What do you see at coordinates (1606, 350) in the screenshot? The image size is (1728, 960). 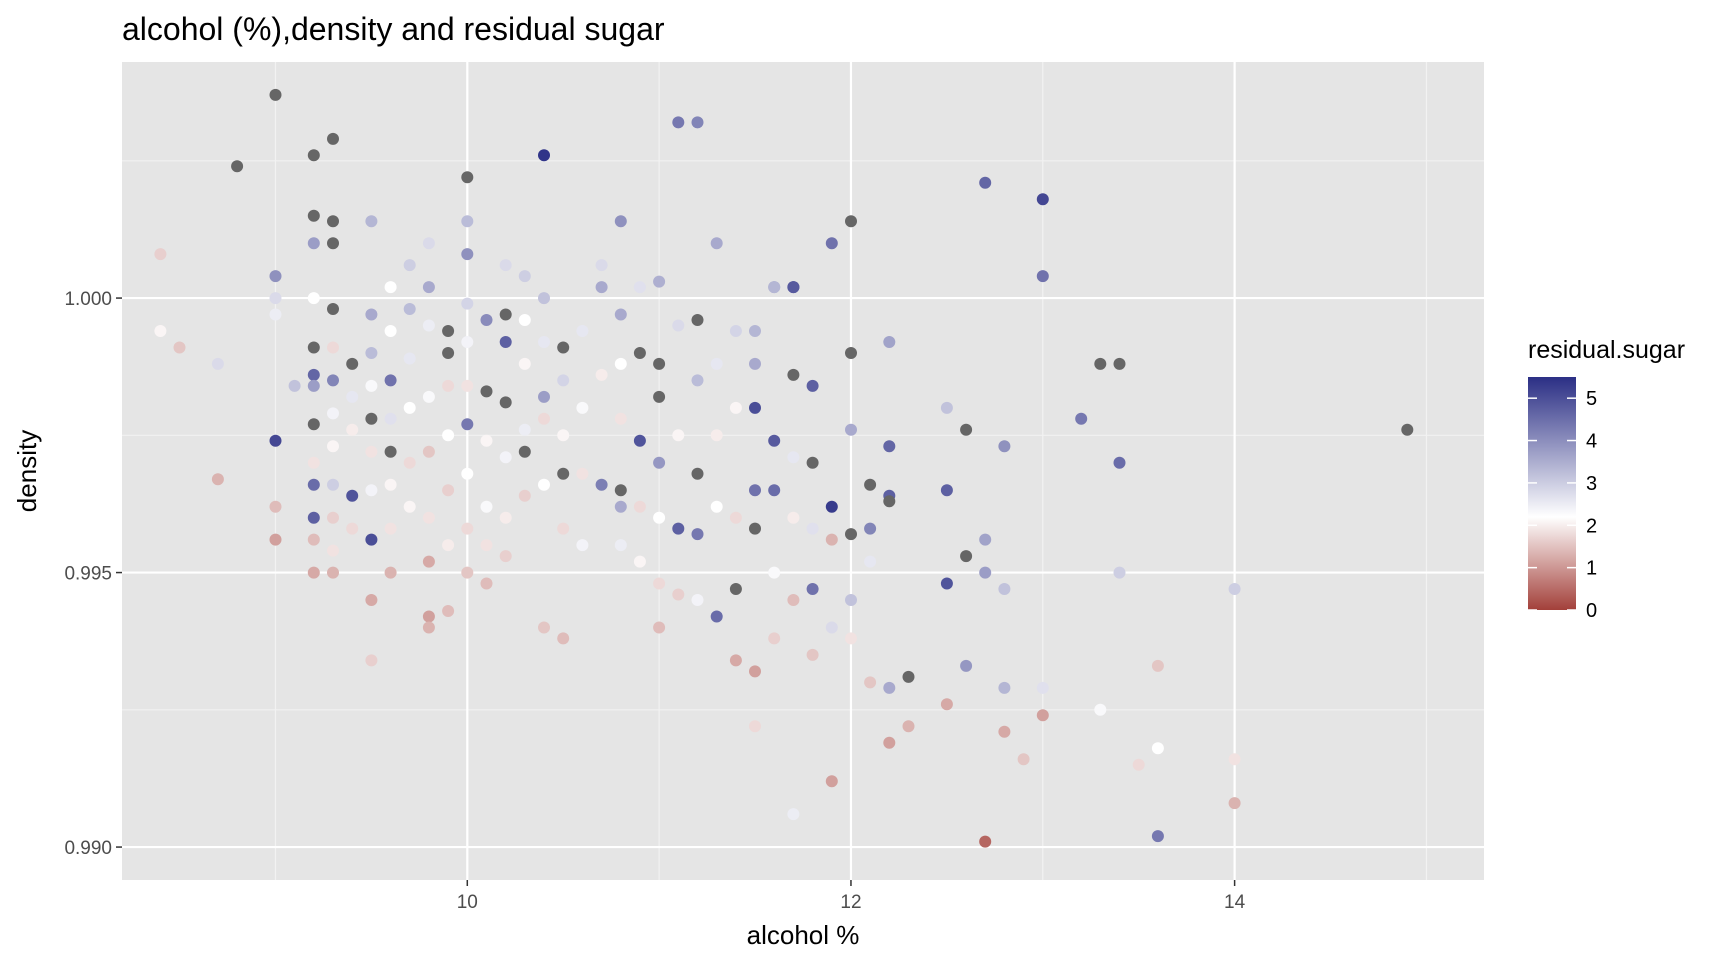 I see `legend-title: residual.sugar` at bounding box center [1606, 350].